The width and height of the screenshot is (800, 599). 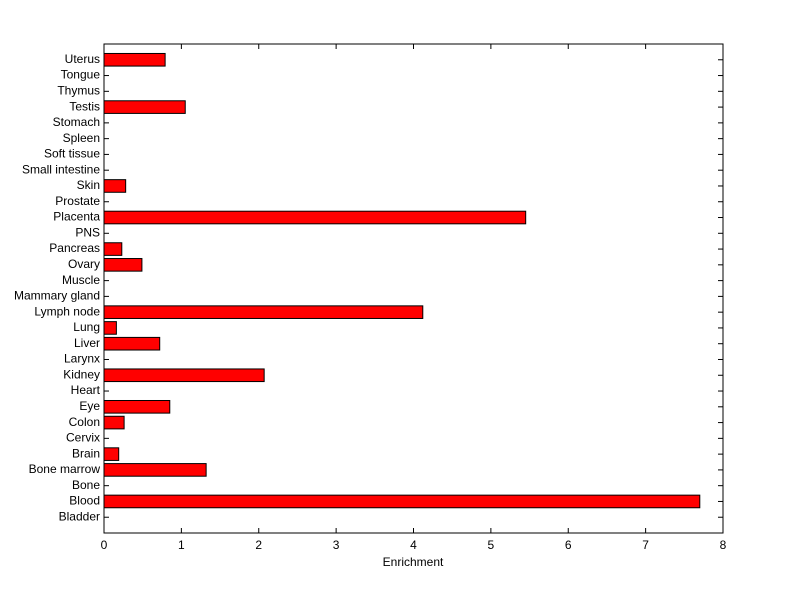 I want to click on y-tick-label: Bone marrow, so click(x=65, y=469).